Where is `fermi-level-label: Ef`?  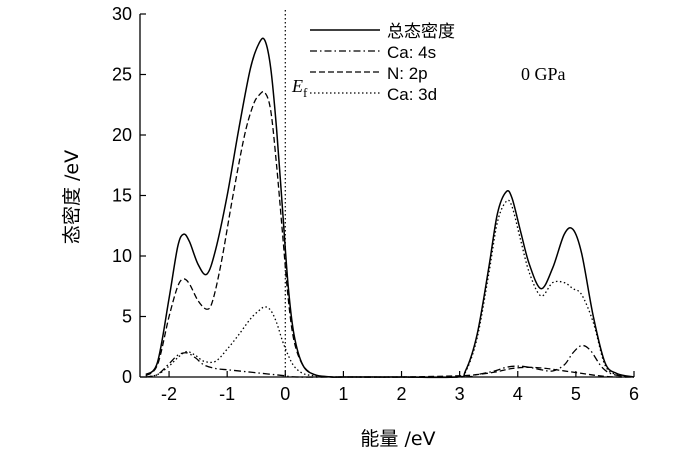
fermi-level-label: Ef is located at coordinates (299, 88).